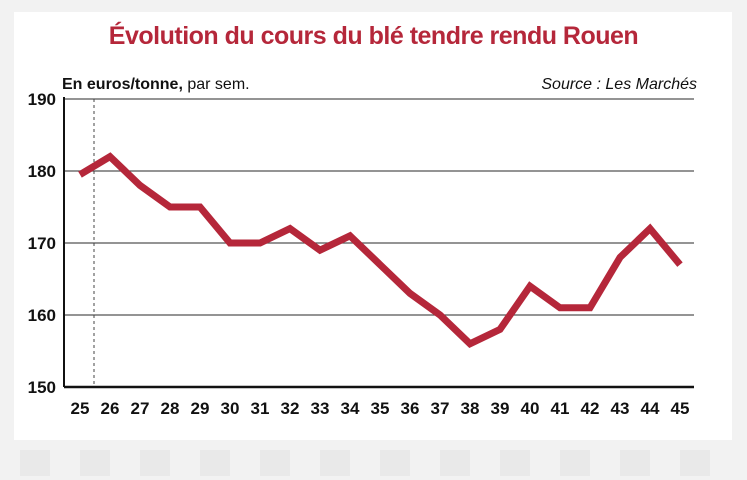 The image size is (747, 480). I want to click on x-tick-label-37: 37, so click(440, 408).